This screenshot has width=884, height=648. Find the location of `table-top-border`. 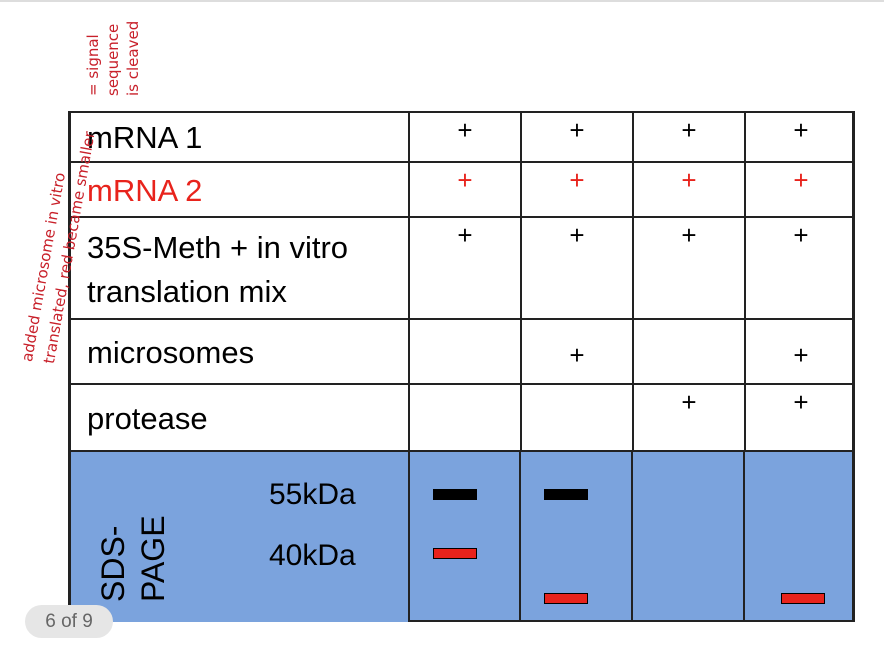

table-top-border is located at coordinates (461, 112).